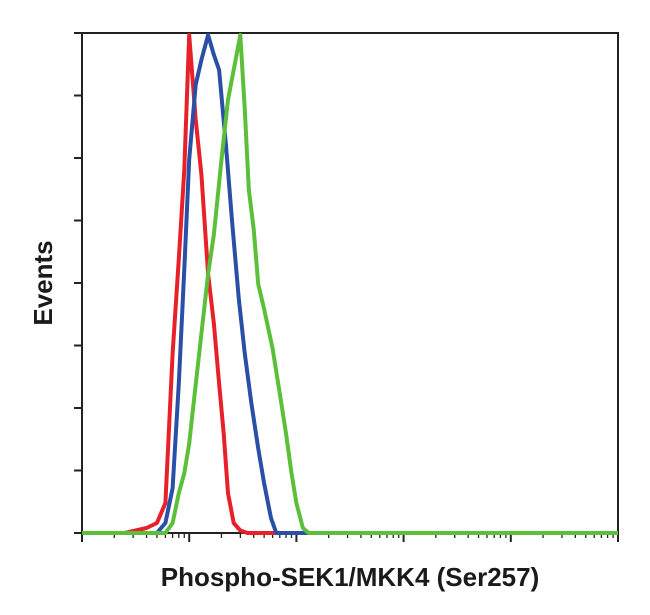 This screenshot has width=650, height=615. I want to click on y-axis-ticks, so click(78, 283).